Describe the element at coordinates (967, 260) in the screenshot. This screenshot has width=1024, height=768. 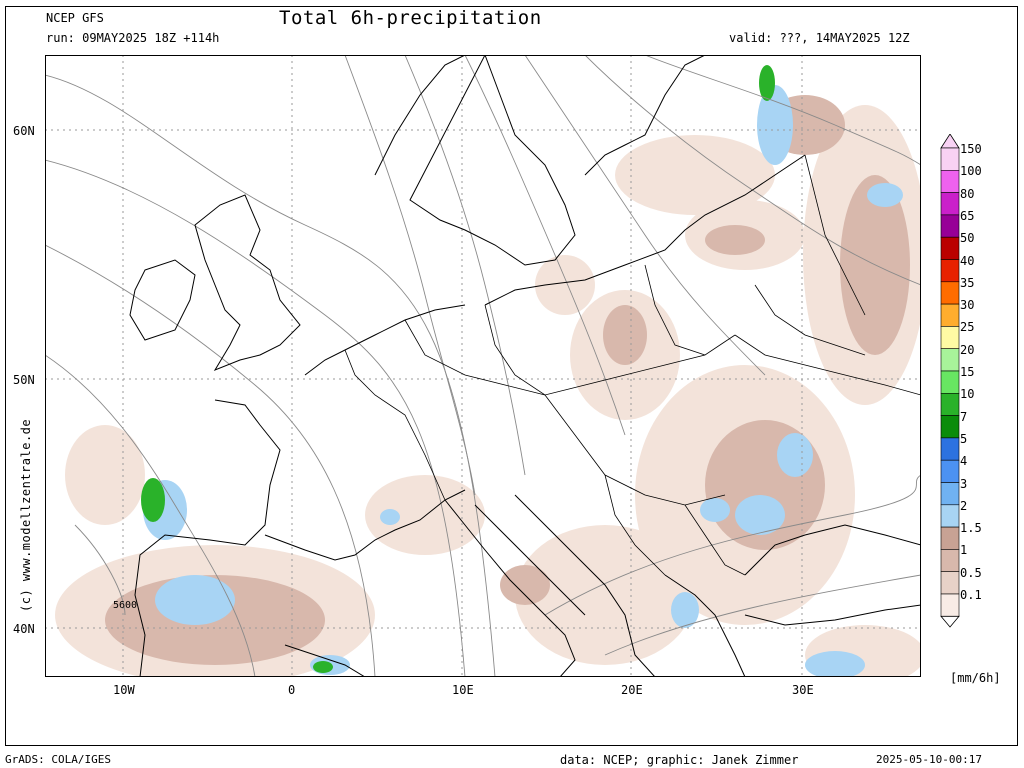
I see `legend-level-label: 40` at that location.